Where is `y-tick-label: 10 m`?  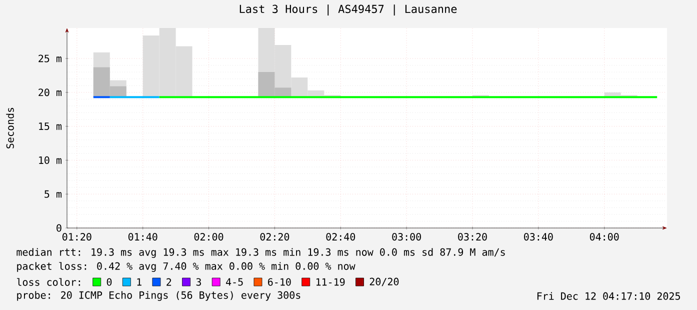
y-tick-label: 10 m is located at coordinates (50, 160).